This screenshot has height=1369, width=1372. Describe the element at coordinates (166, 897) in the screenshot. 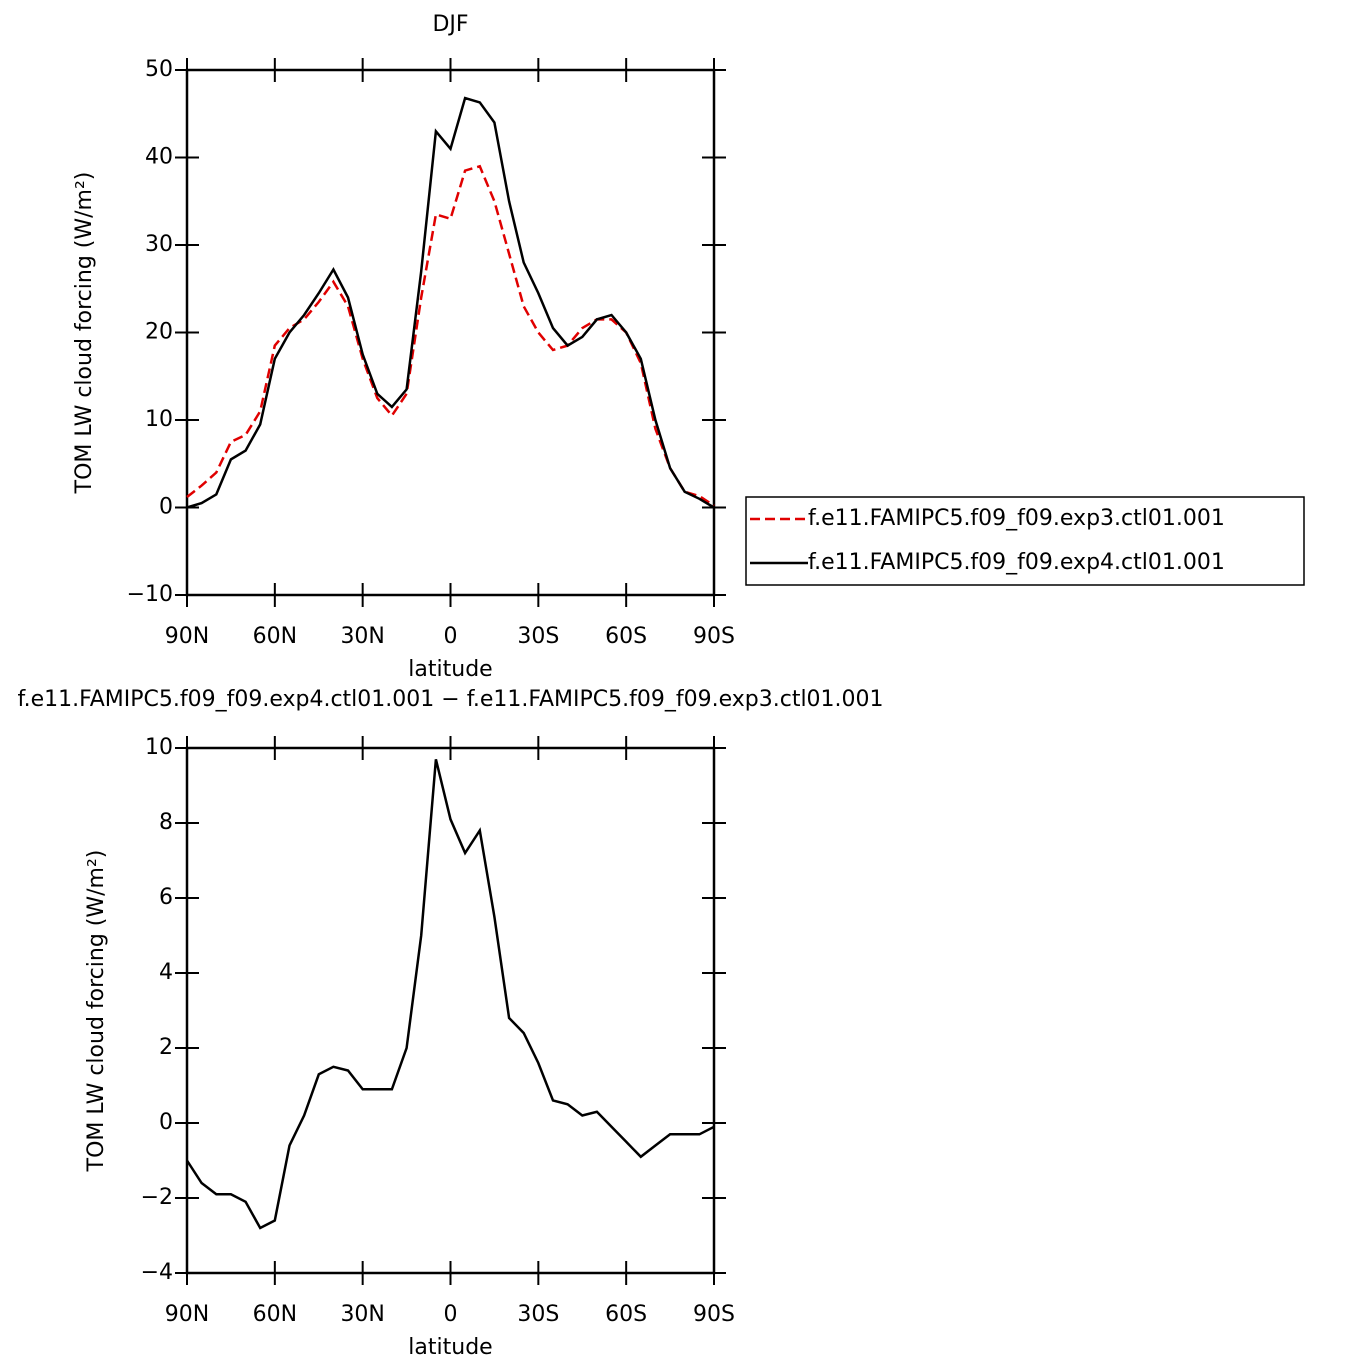

I see `y-tick-label: 6` at that location.